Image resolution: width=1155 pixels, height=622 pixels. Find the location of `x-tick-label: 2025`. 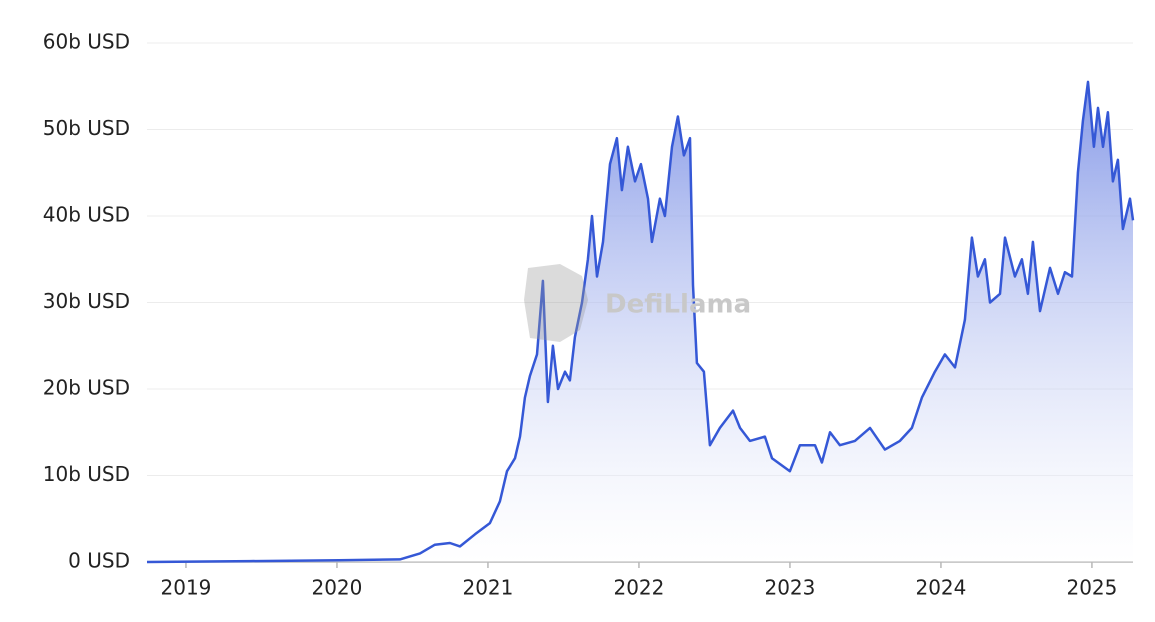

x-tick-label: 2025 is located at coordinates (1091, 588).